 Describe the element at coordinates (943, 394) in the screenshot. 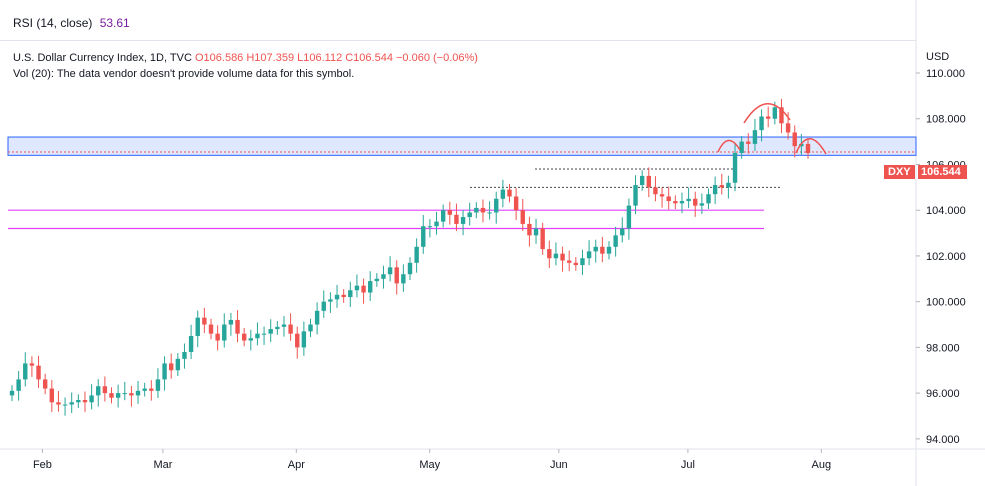

I see `price-tick-label: 96.000` at that location.